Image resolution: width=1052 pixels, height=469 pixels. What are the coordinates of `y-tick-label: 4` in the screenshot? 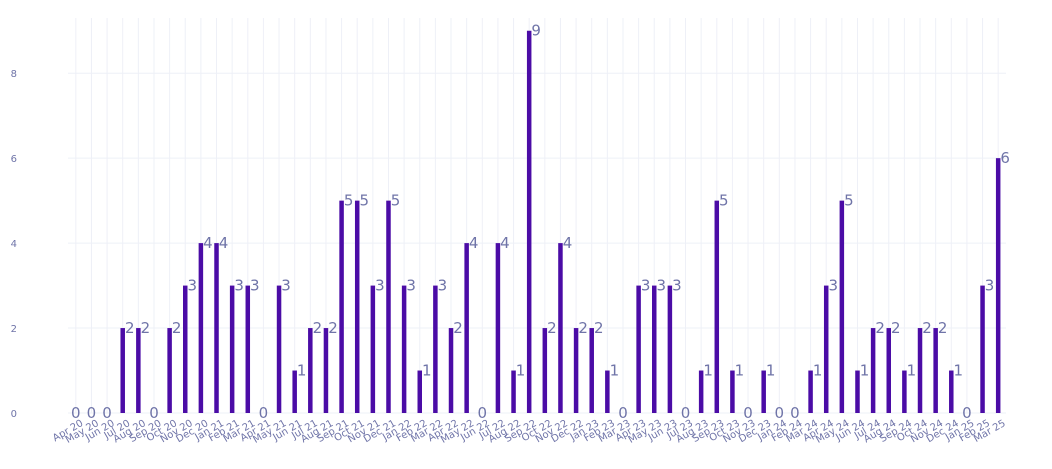 It's located at (14, 244).